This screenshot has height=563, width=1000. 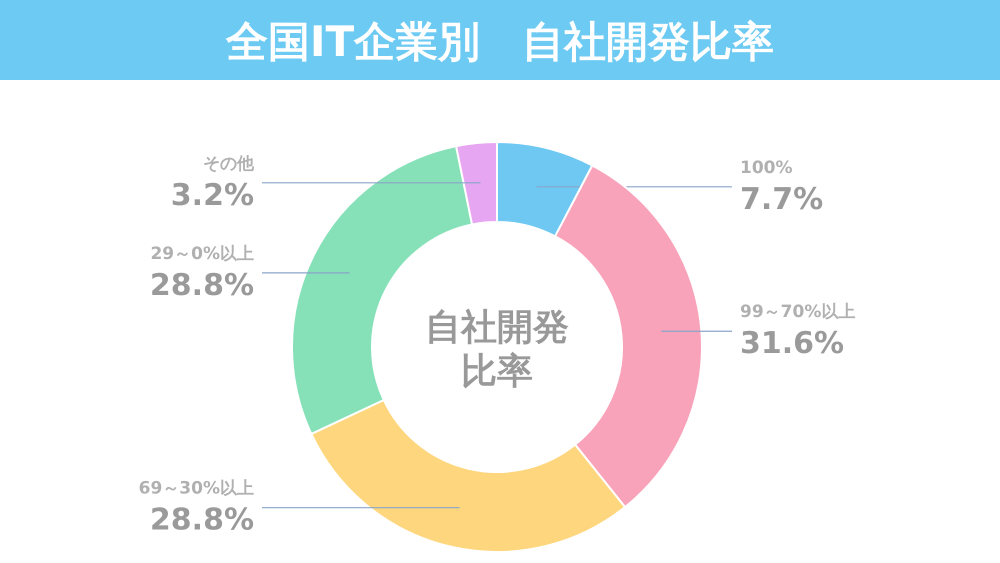 I want to click on slice-label: 69～30%以上, so click(x=196, y=488).